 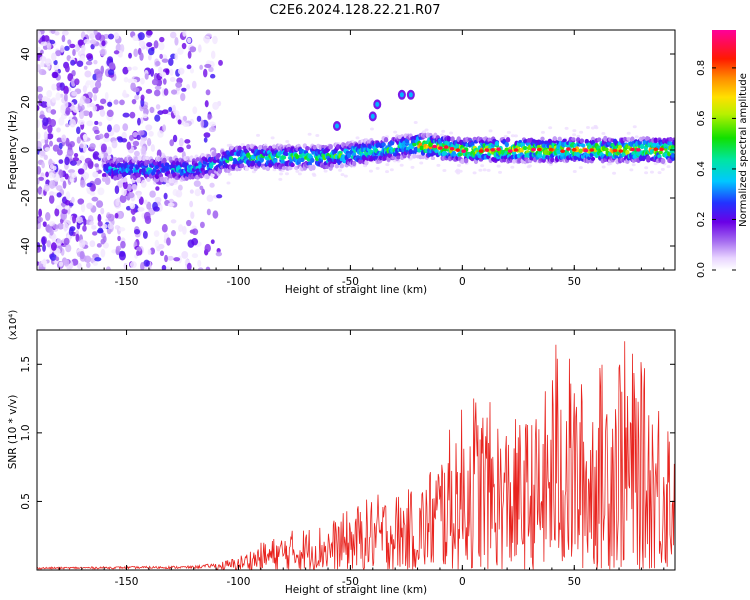 I want to click on snr-x-axis-label: Height of straight line (km), so click(x=356, y=590).